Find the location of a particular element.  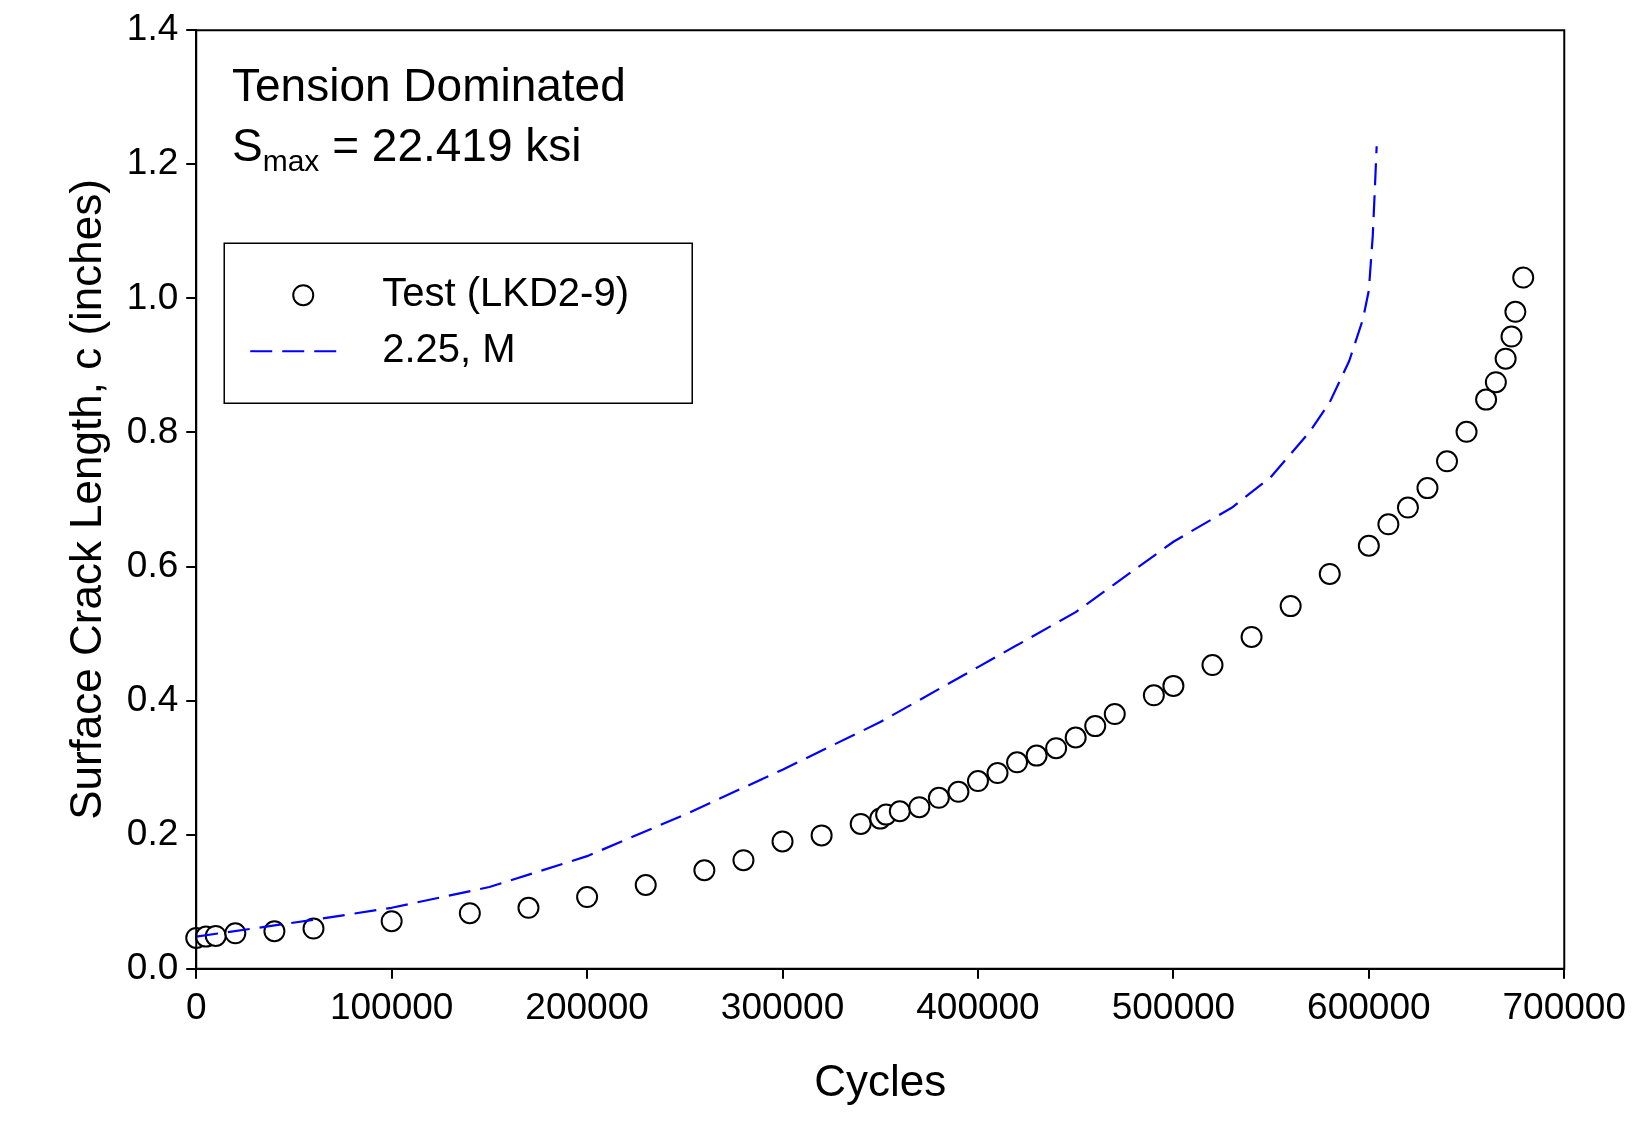

y-tick-label: 1.2 is located at coordinates (152, 162).